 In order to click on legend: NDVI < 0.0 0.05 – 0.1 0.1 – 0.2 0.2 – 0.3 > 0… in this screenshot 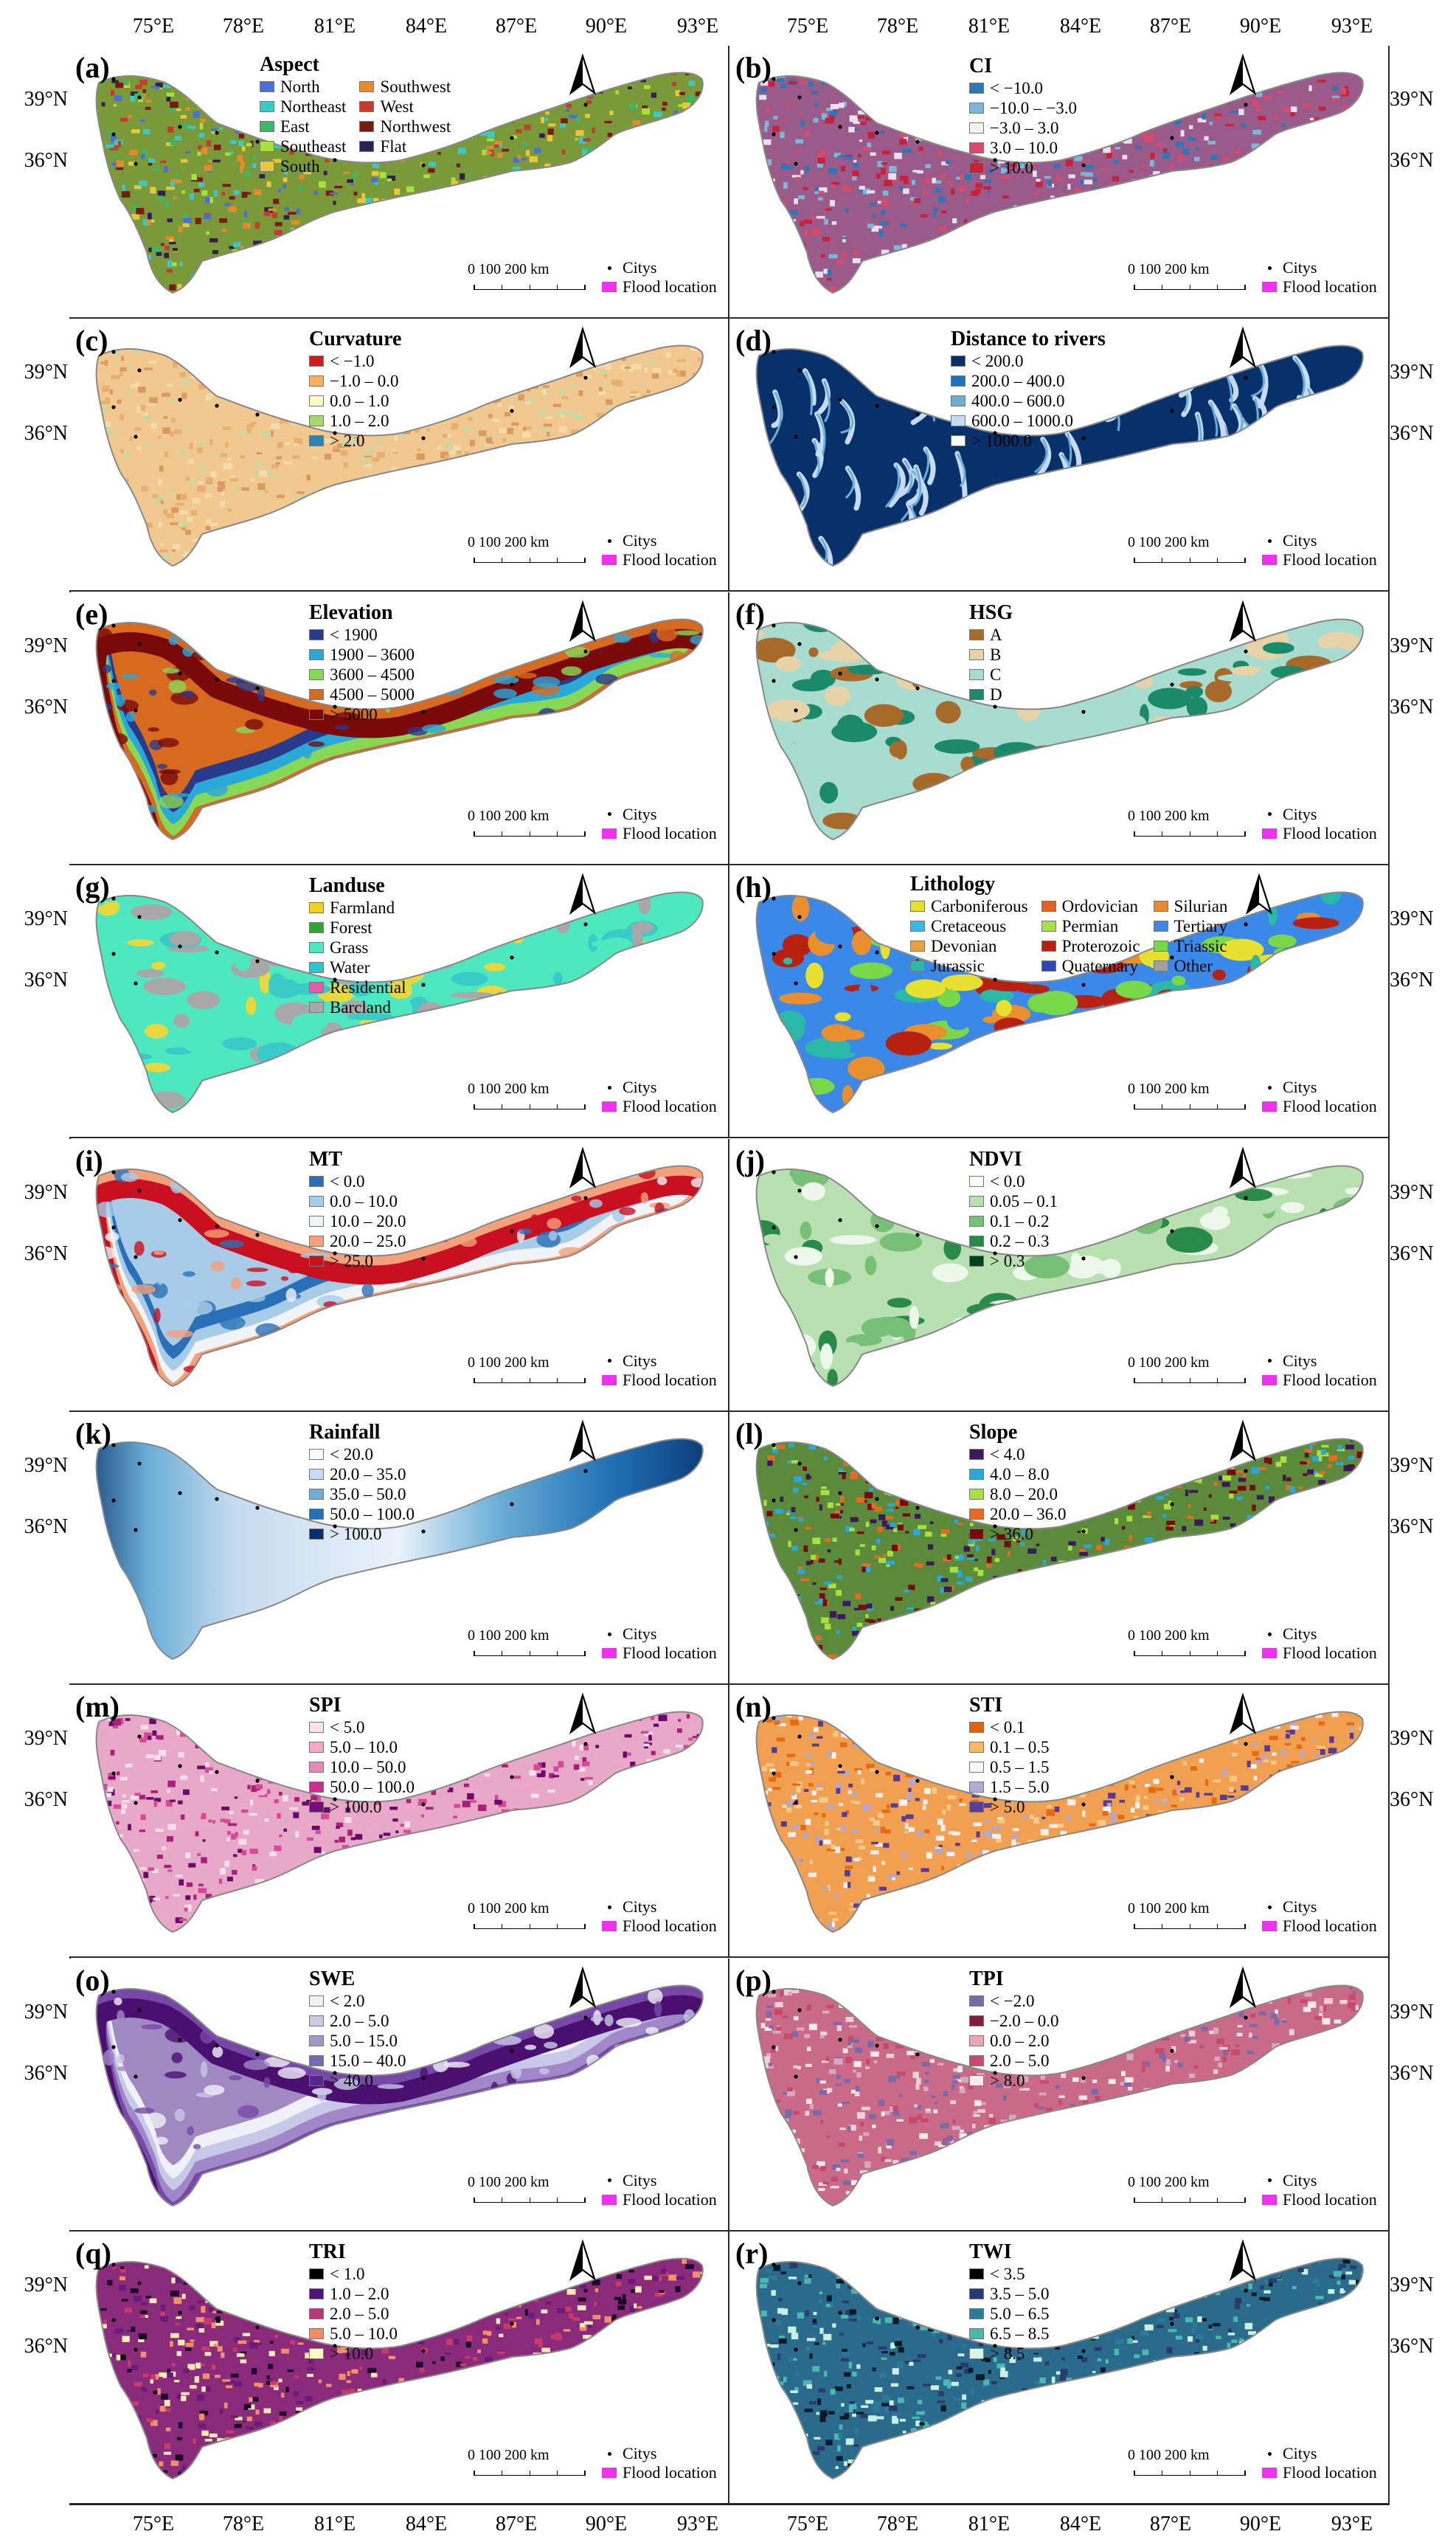, I will do `click(1013, 1209)`.